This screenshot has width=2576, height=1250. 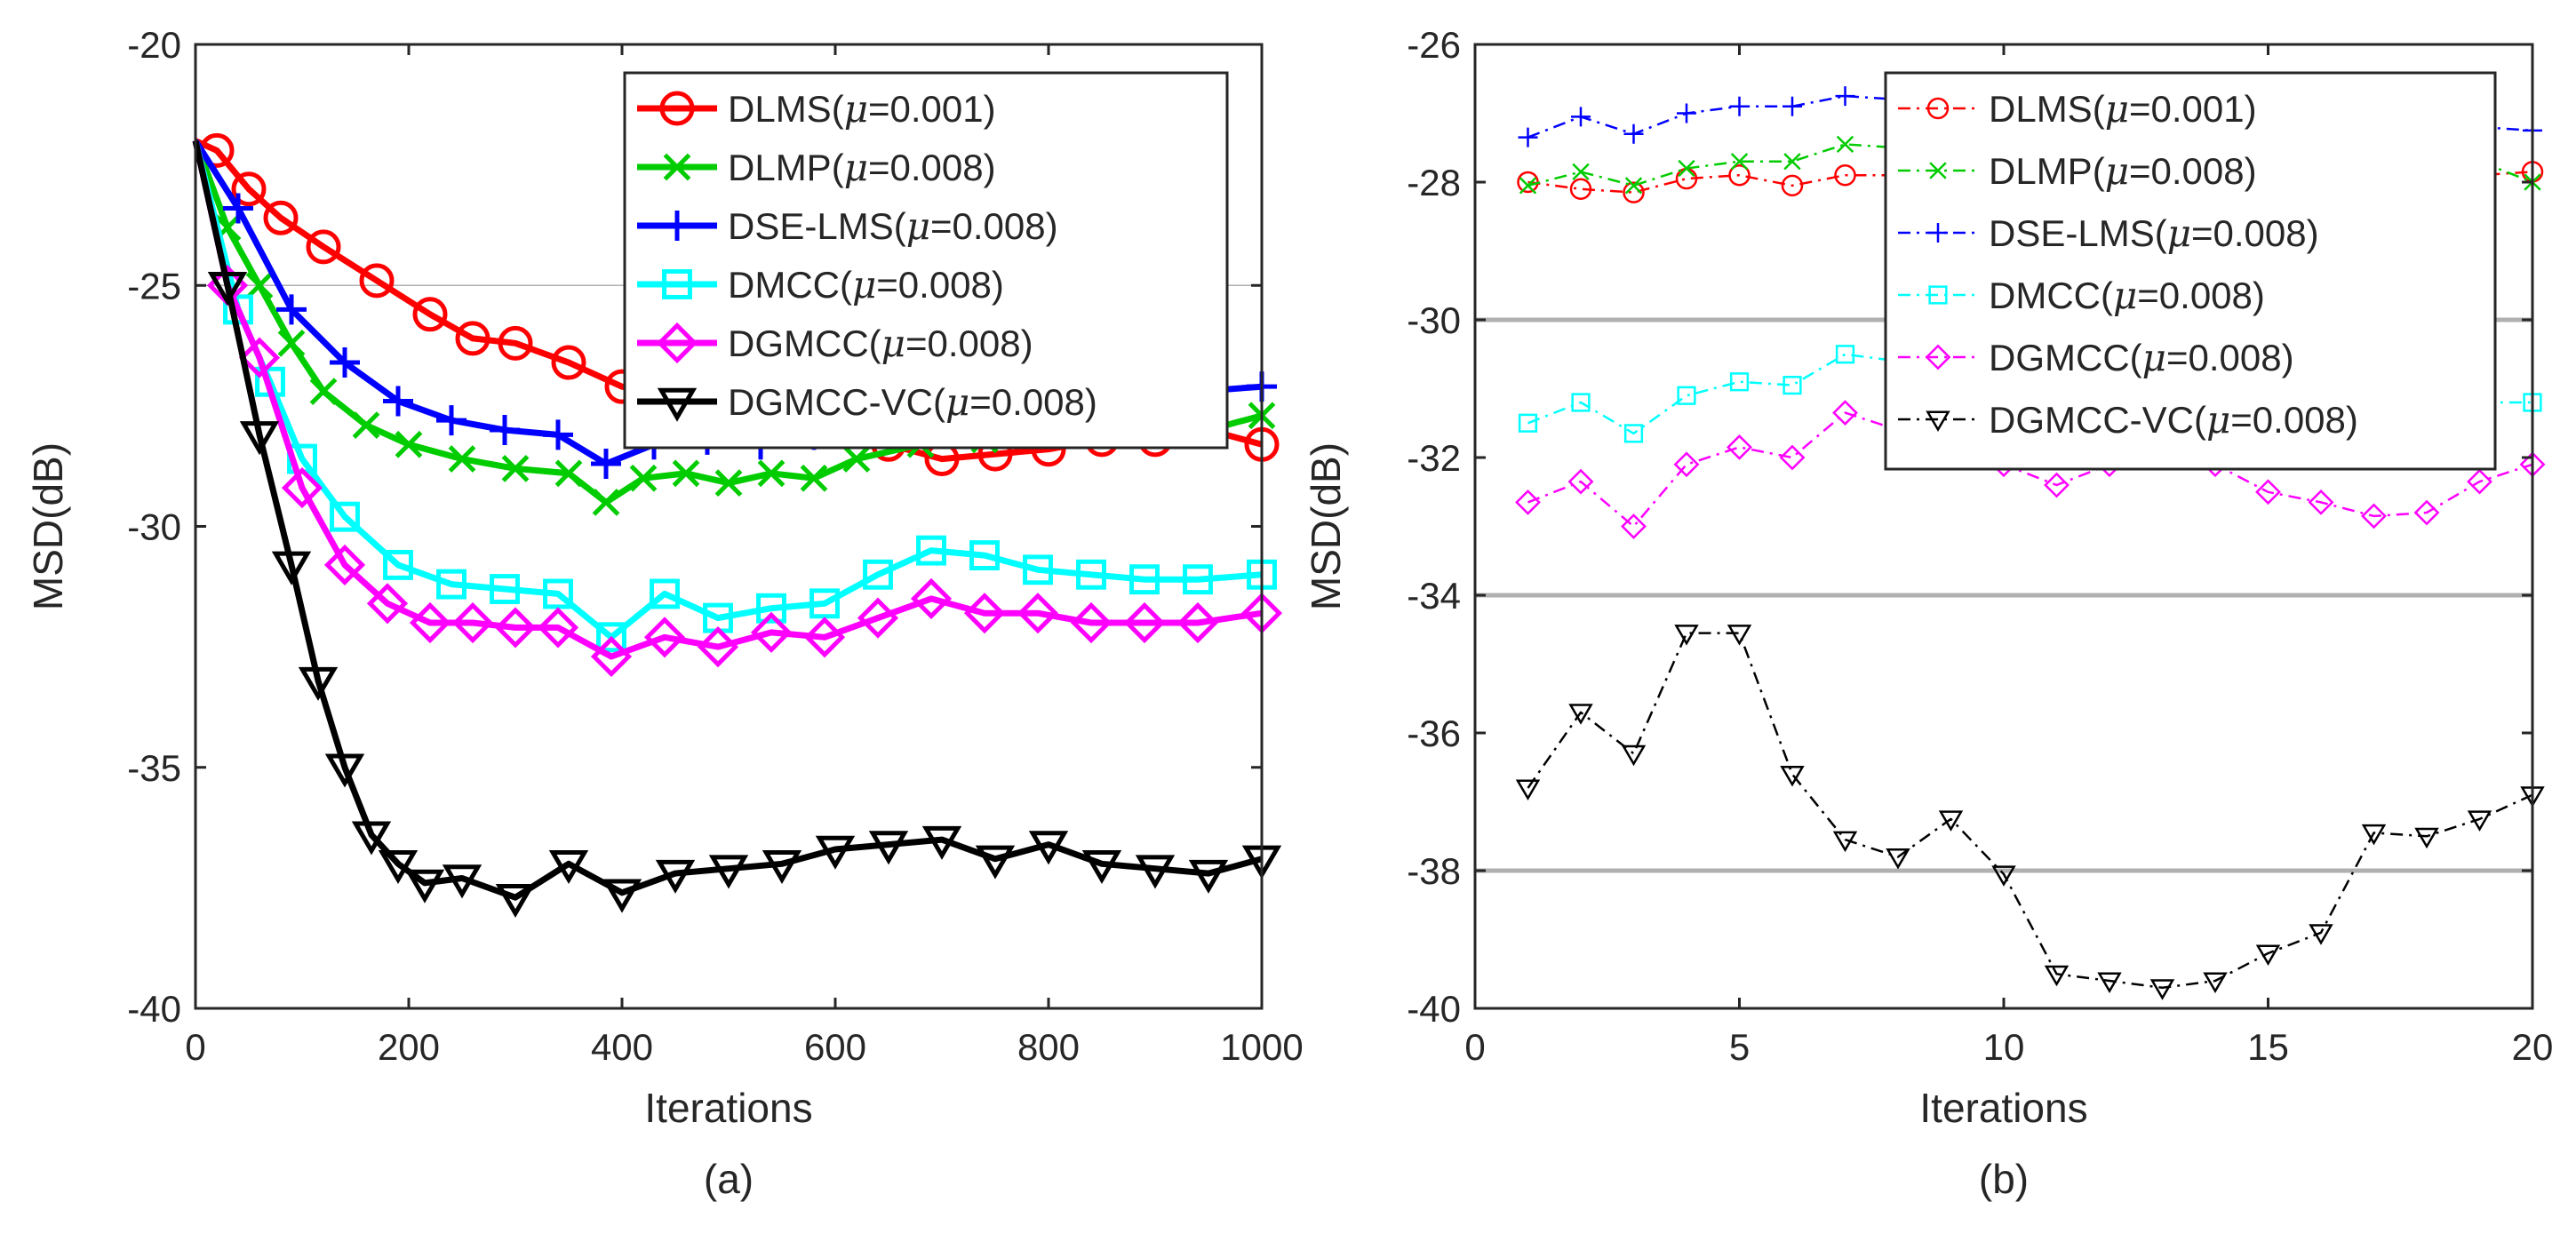 What do you see at coordinates (677, 108) in the screenshot?
I see `panel-a-legend-marker-dlms` at bounding box center [677, 108].